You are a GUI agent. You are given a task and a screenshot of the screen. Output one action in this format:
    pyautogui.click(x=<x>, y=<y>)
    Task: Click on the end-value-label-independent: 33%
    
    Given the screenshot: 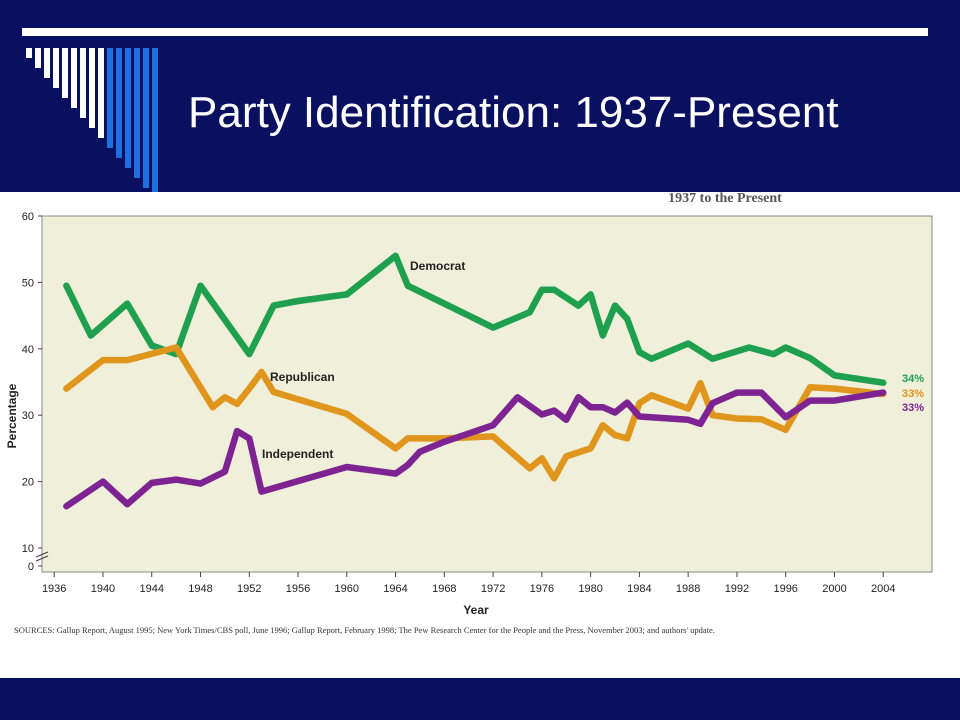 What is the action you would take?
    pyautogui.click(x=913, y=408)
    